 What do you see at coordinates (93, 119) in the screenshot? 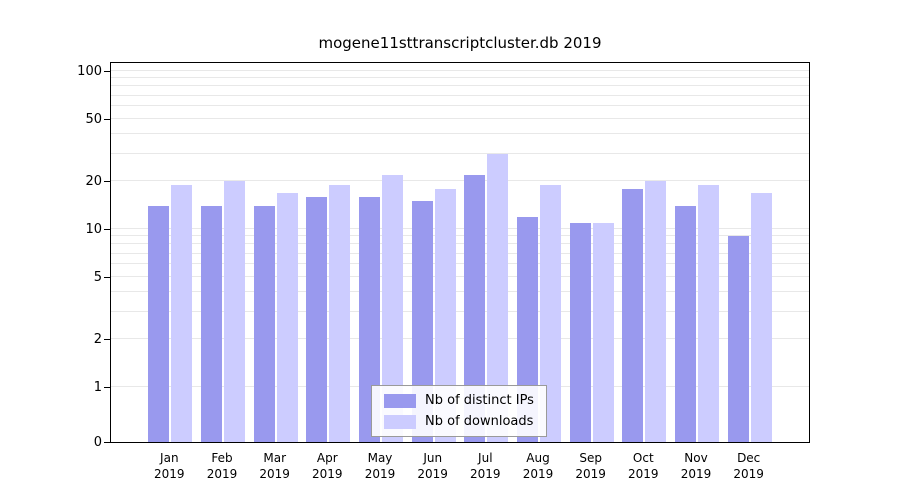
I see `y-axis-label: 50` at bounding box center [93, 119].